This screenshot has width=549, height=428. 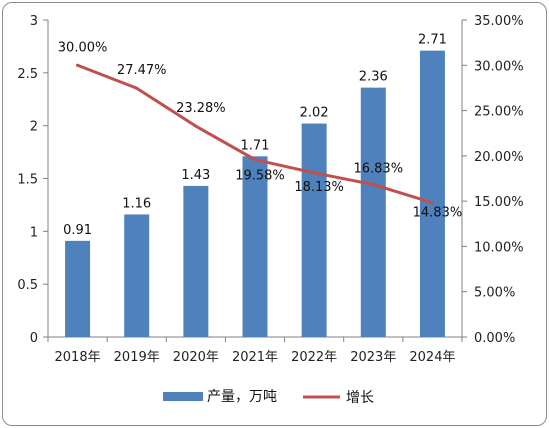 What do you see at coordinates (499, 112) in the screenshot?
I see `right-tick-label: 25.00%` at bounding box center [499, 112].